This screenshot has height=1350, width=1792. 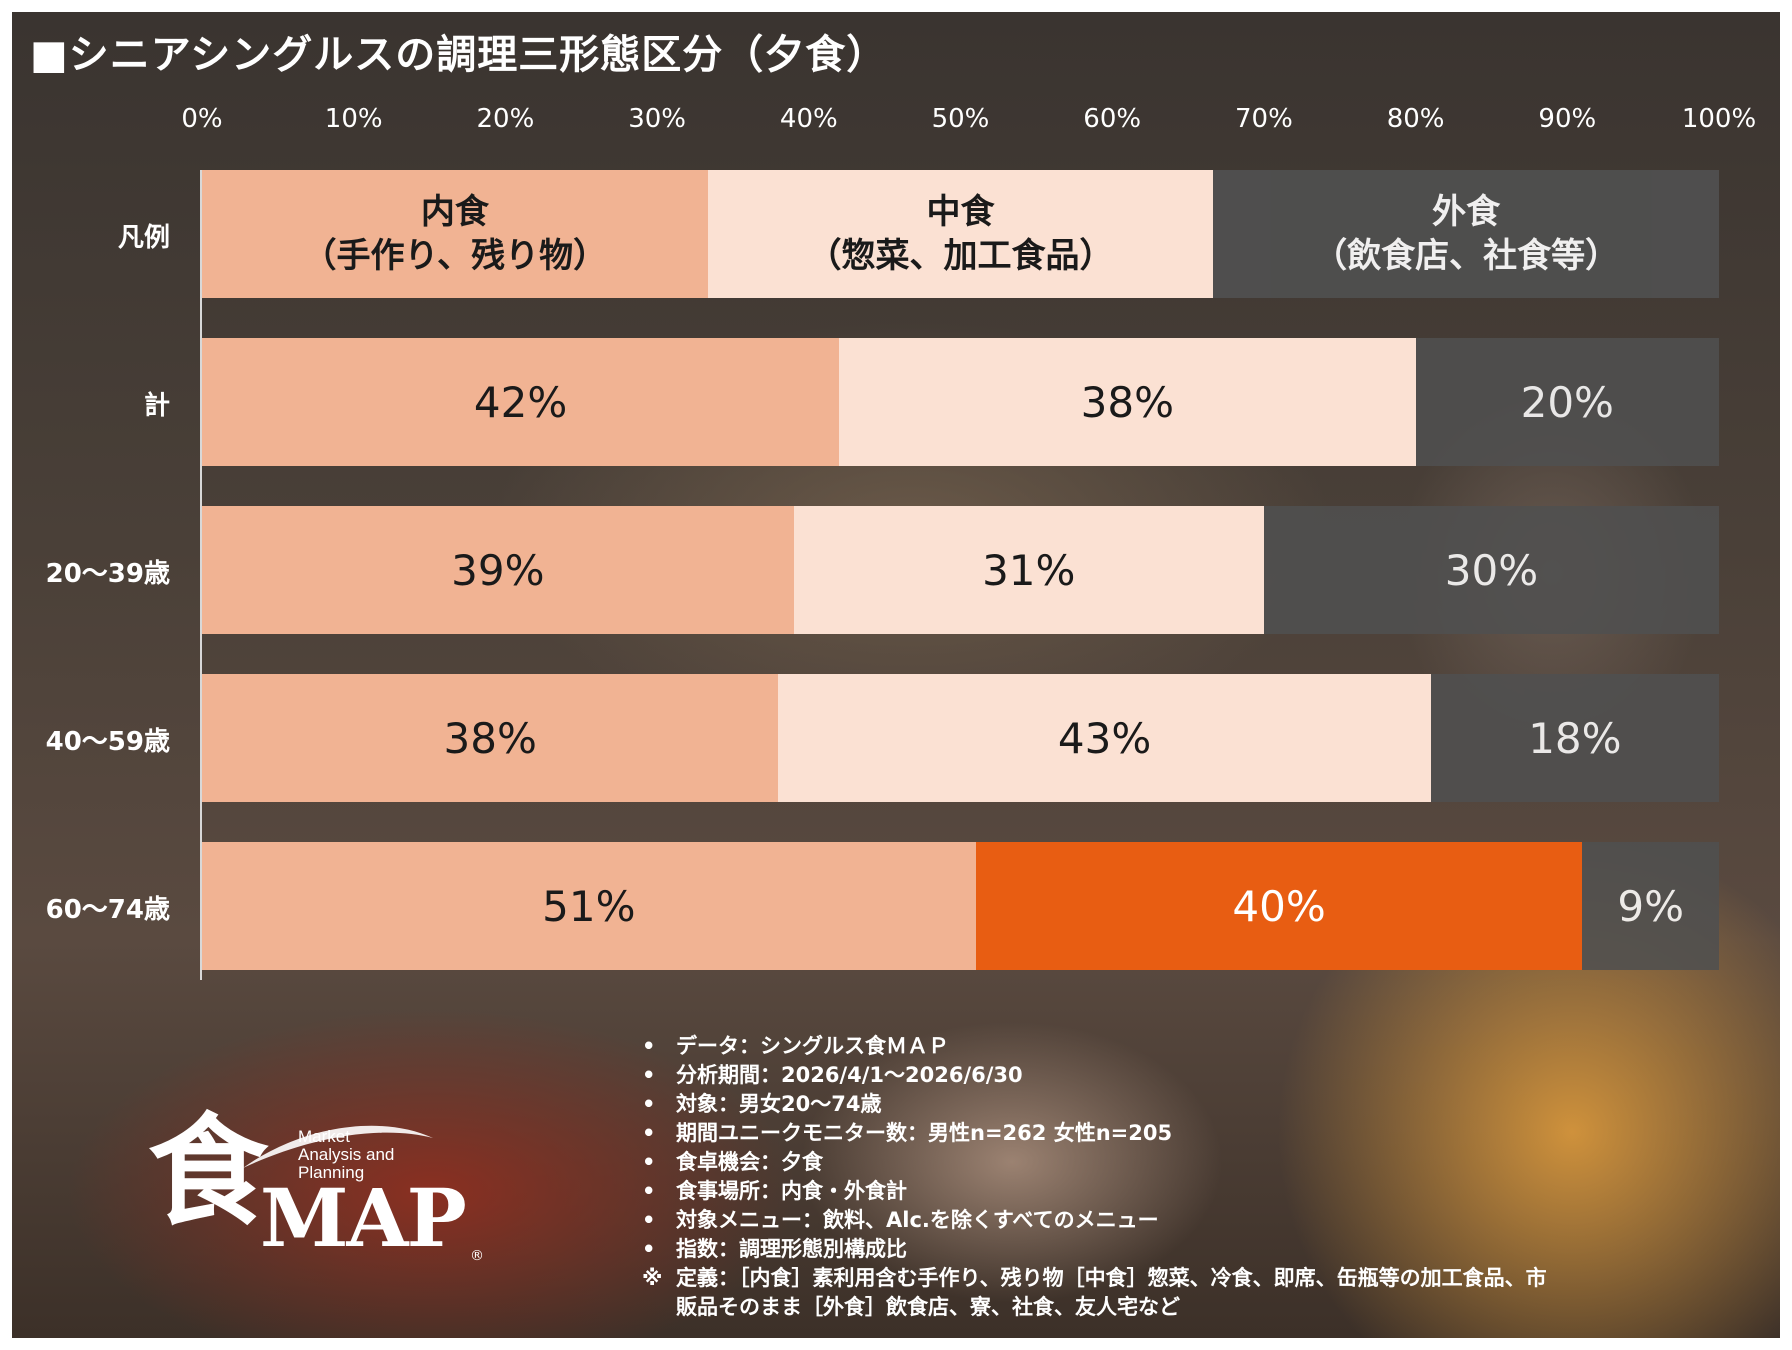 I want to click on logo-subtitle-line: Analysis and, so click(x=346, y=1154).